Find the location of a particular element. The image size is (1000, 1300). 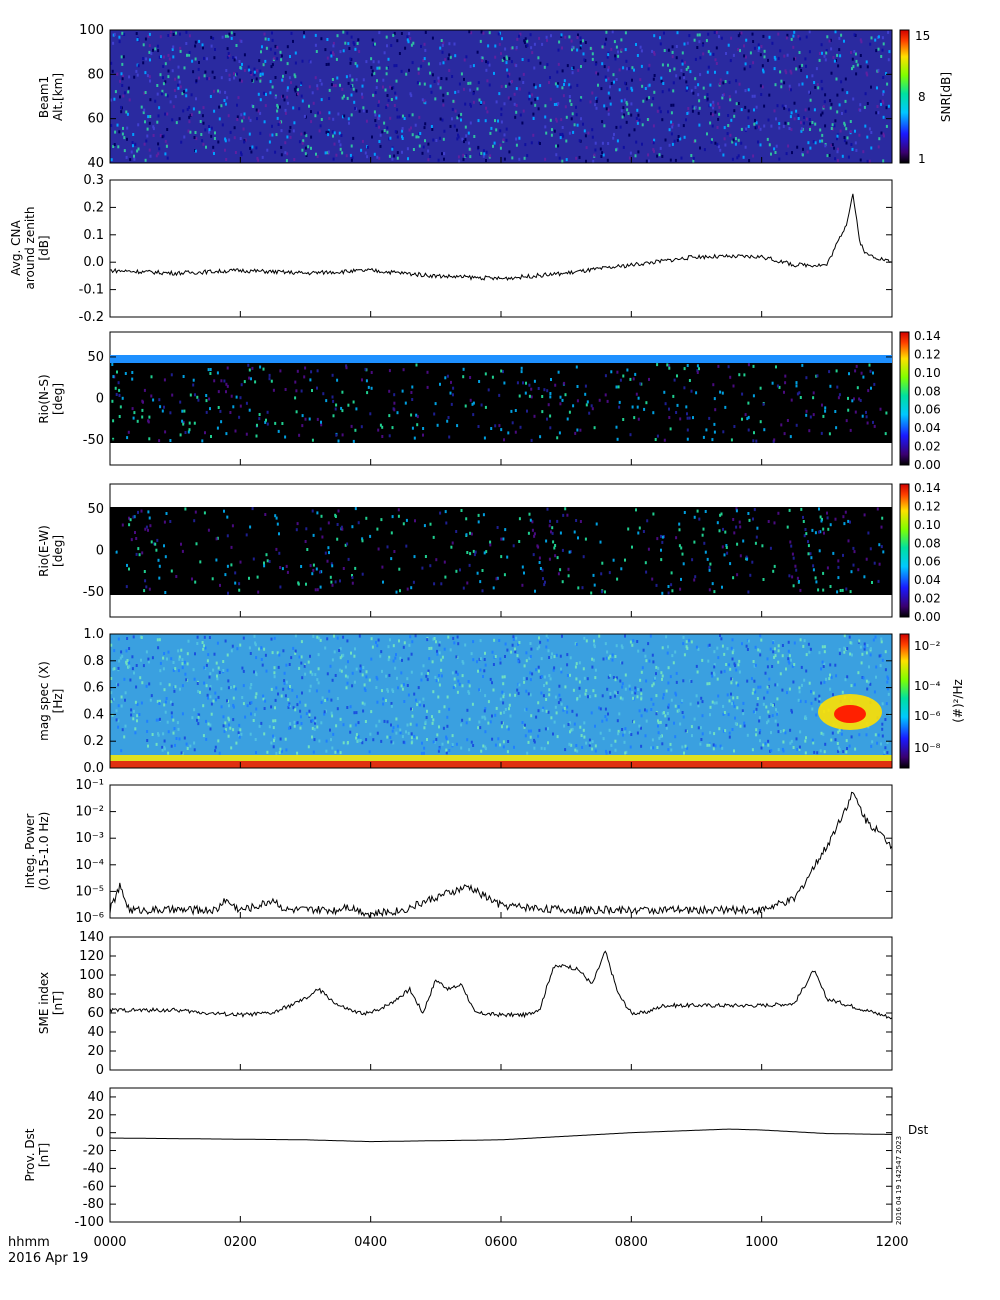

ytick-label: 1.0 is located at coordinates (93, 634).